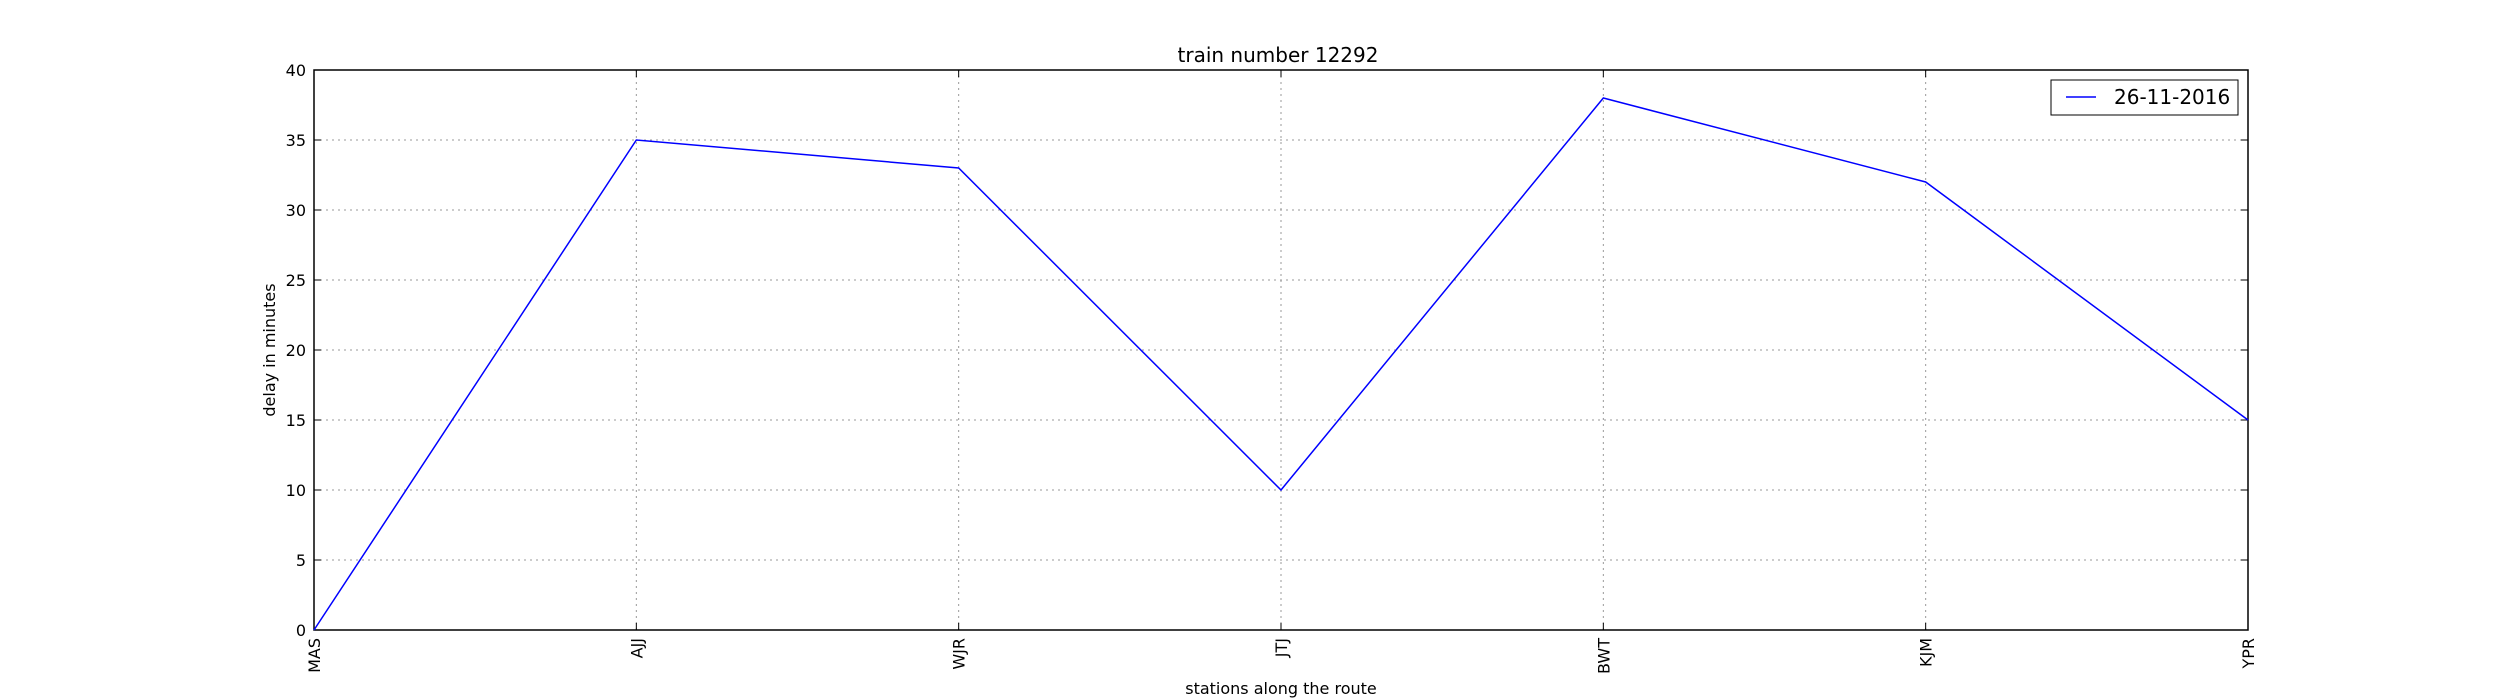 This screenshot has height=700, width=2500. What do you see at coordinates (314, 655) in the screenshot?
I see `x-tick-label: MAS` at bounding box center [314, 655].